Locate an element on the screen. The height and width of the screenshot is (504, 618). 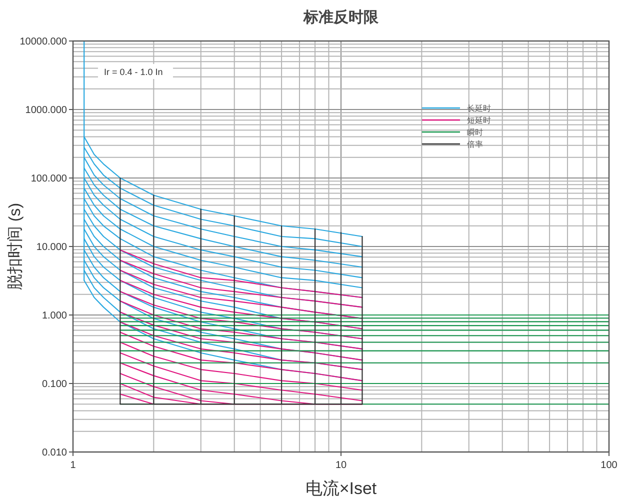
x-tick-label: 1 is located at coordinates (73, 465).